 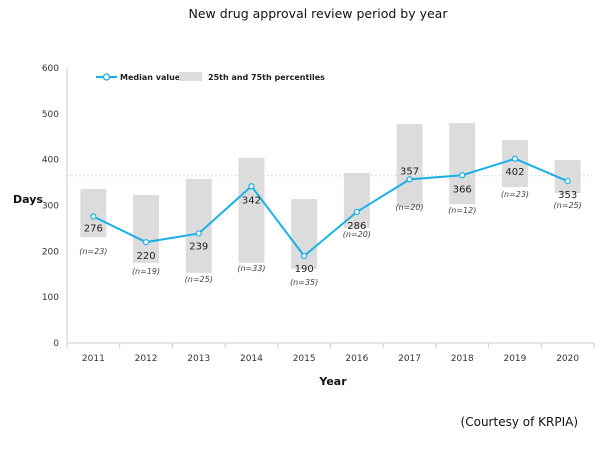 I want to click on y-tick-label: 400, so click(x=50, y=161).